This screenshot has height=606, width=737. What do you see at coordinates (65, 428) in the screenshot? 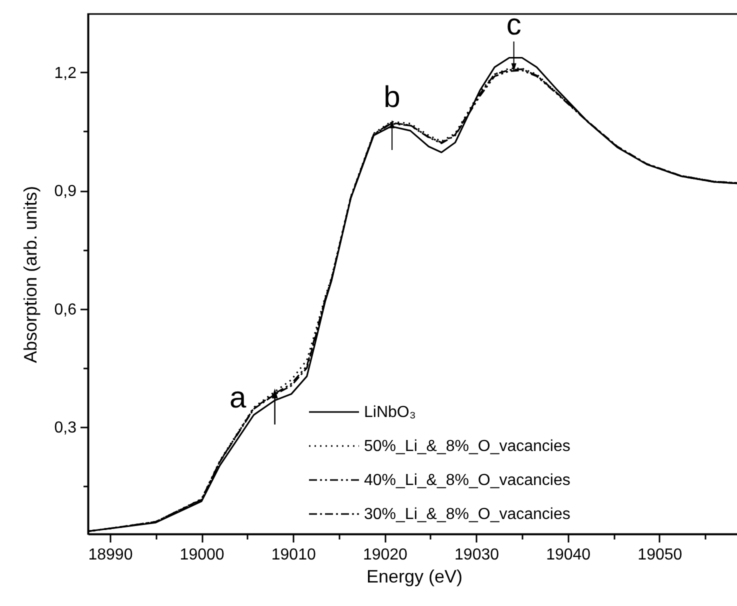
I see `y-tick-label: 0,3` at bounding box center [65, 428].